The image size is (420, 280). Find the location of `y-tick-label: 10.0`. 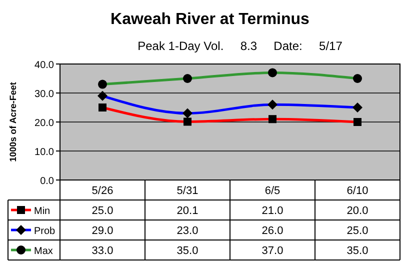

y-tick-label: 10.0 is located at coordinates (44, 152).